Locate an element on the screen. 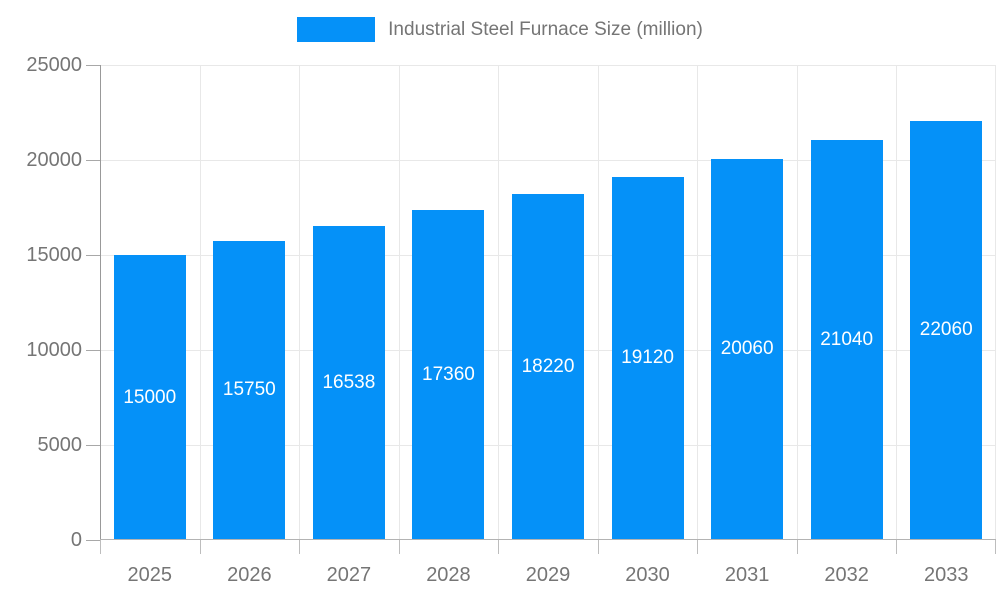 This screenshot has height=600, width=1000. y-tick-label-20000: 20000 is located at coordinates (54, 160).